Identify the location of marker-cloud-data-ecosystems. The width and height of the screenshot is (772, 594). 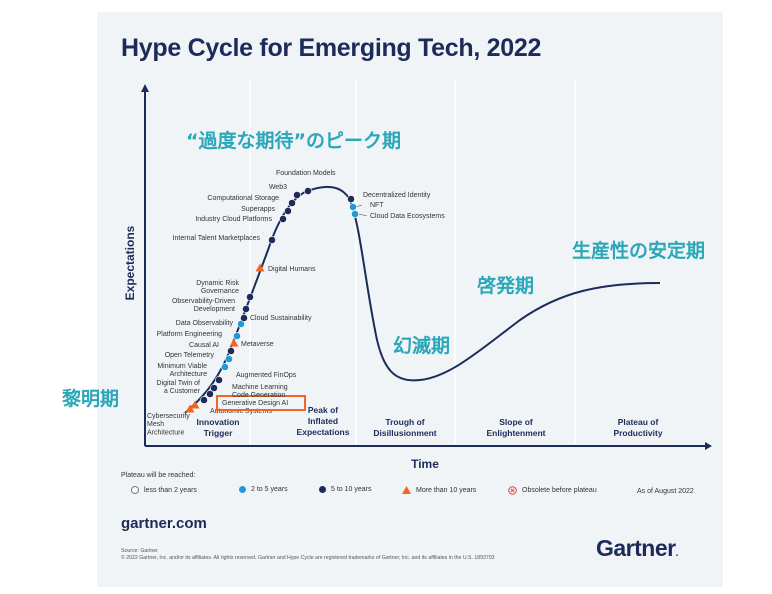
(355, 214).